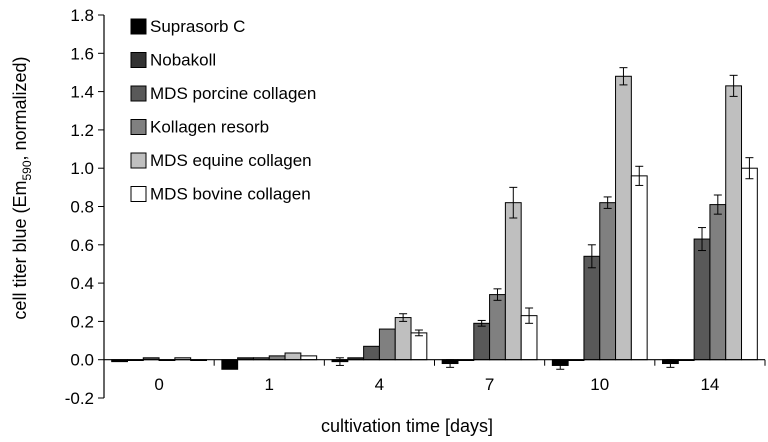 The width and height of the screenshot is (768, 442). I want to click on y-tick-label: 1.8, so click(82, 15).